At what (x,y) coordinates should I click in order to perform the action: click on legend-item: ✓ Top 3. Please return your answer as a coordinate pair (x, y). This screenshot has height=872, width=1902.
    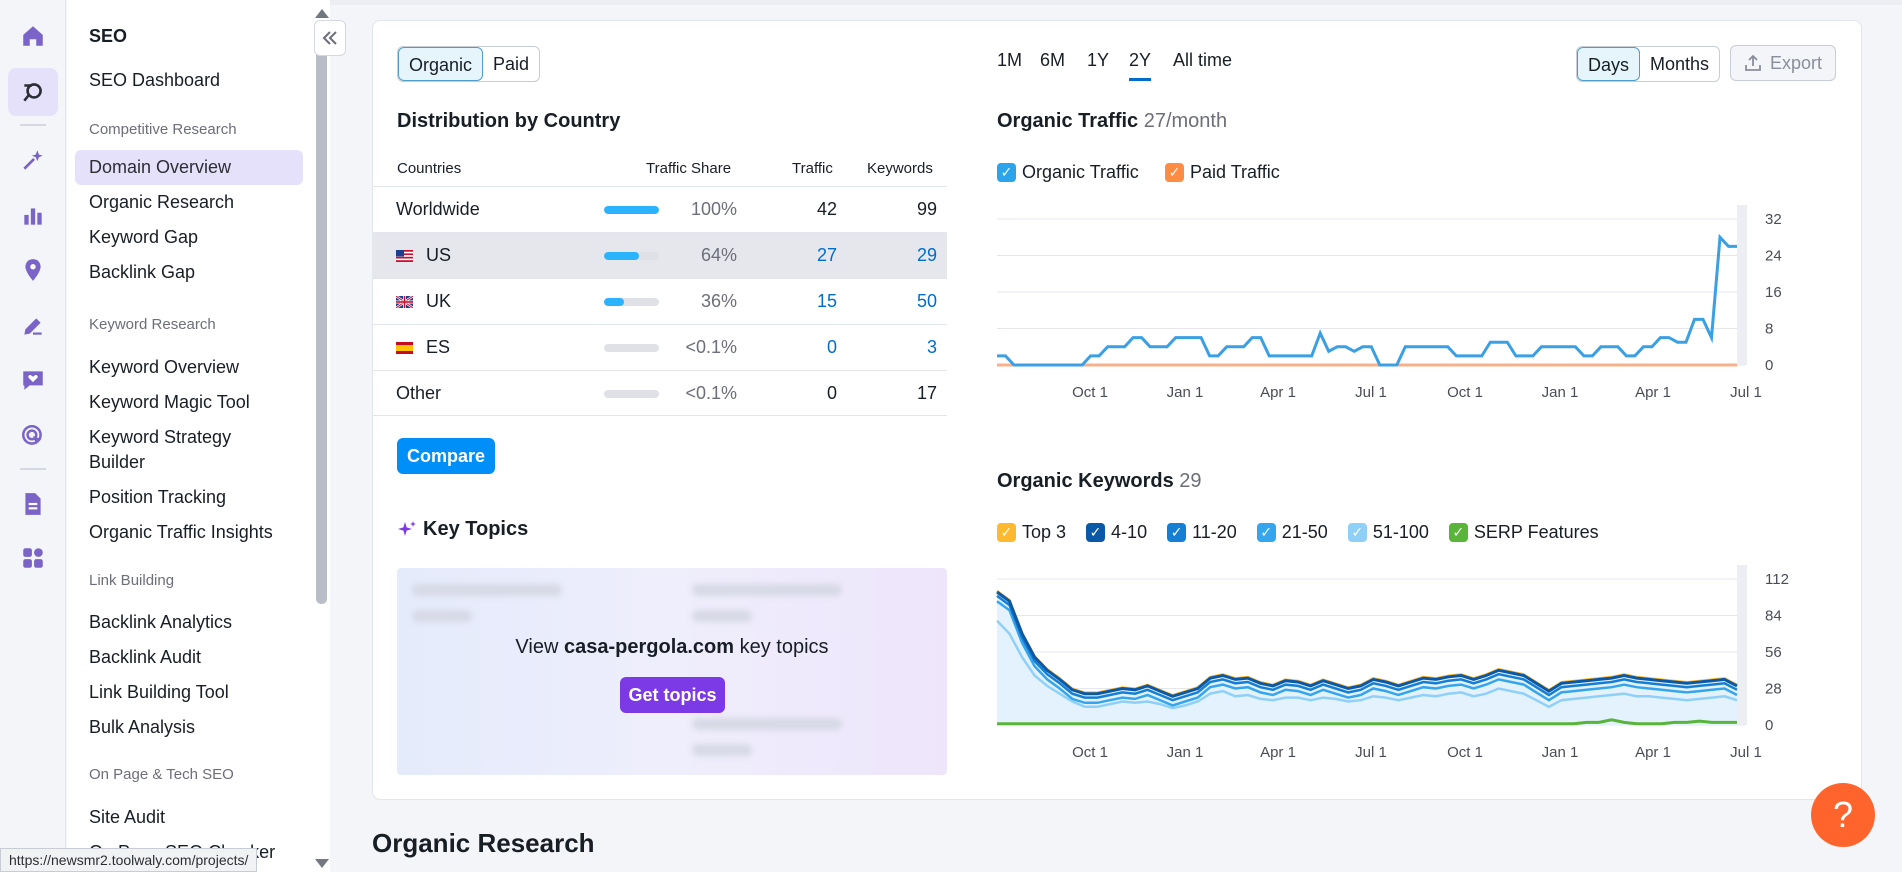
    Looking at the image, I should click on (1031, 532).